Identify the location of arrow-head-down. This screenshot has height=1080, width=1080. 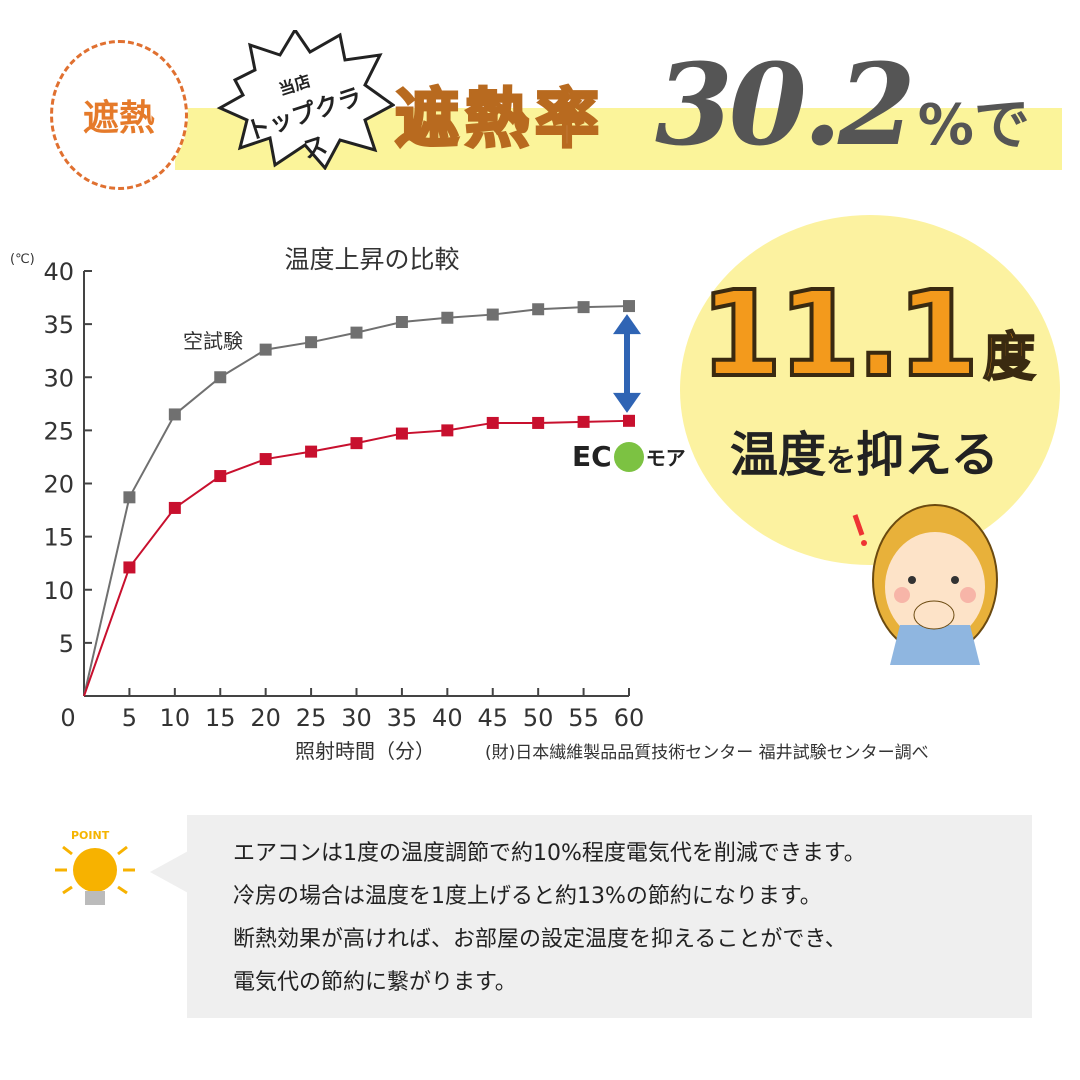
(627, 402).